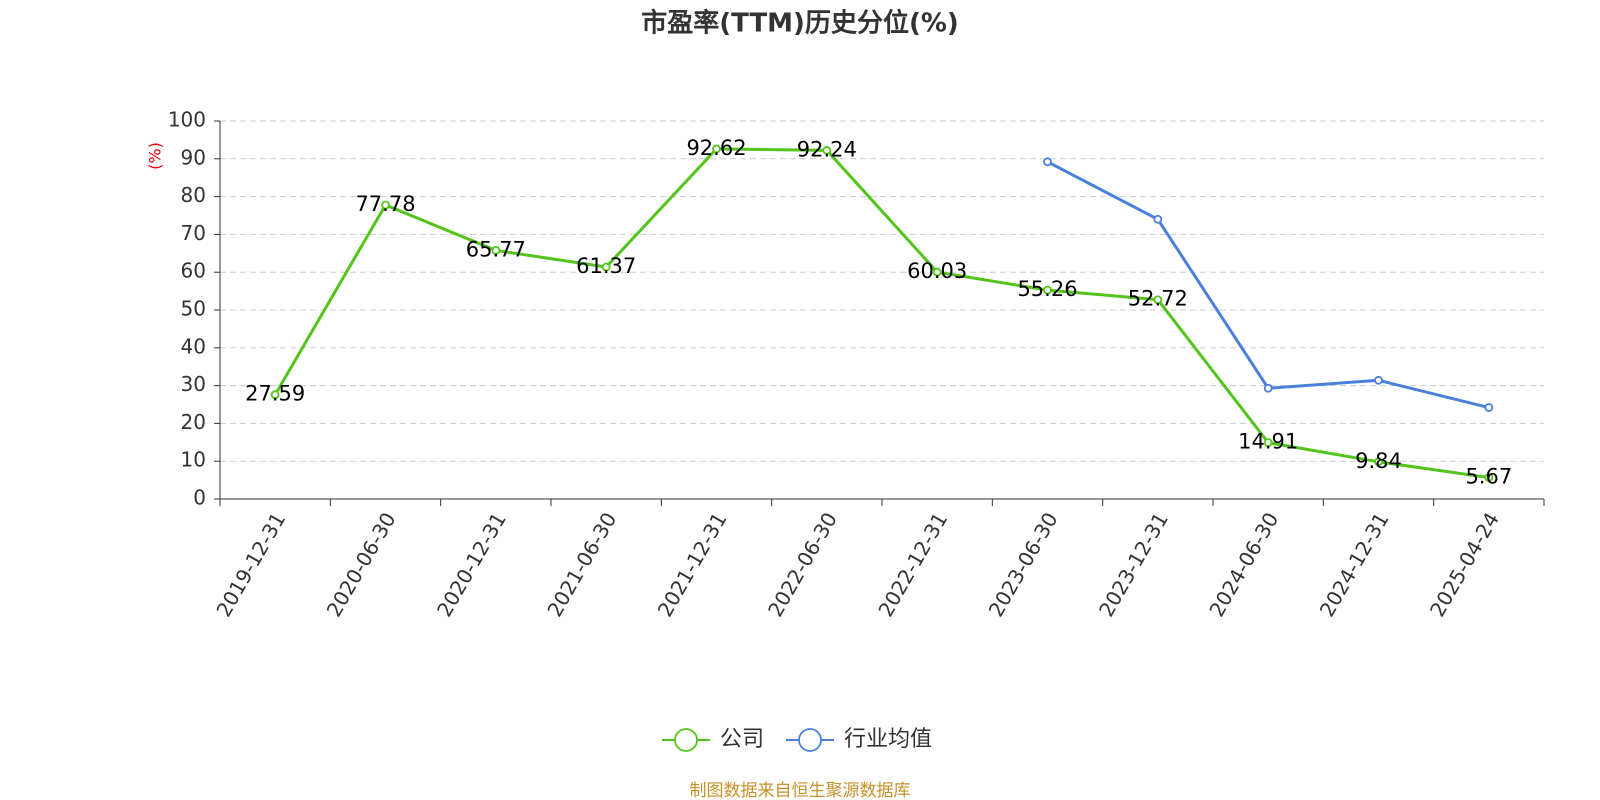  I want to click on data-label: 27.59, so click(275, 394).